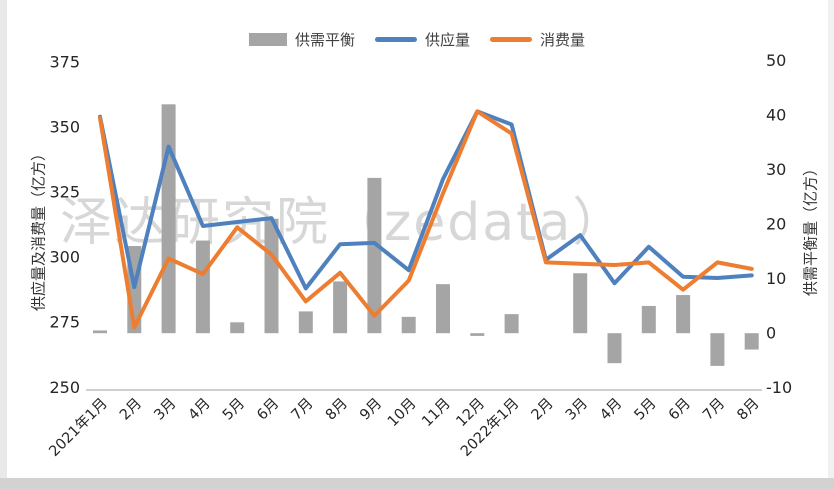 The width and height of the screenshot is (834, 489). What do you see at coordinates (511, 324) in the screenshot?
I see `bar-供需平衡-2022年1月` at bounding box center [511, 324].